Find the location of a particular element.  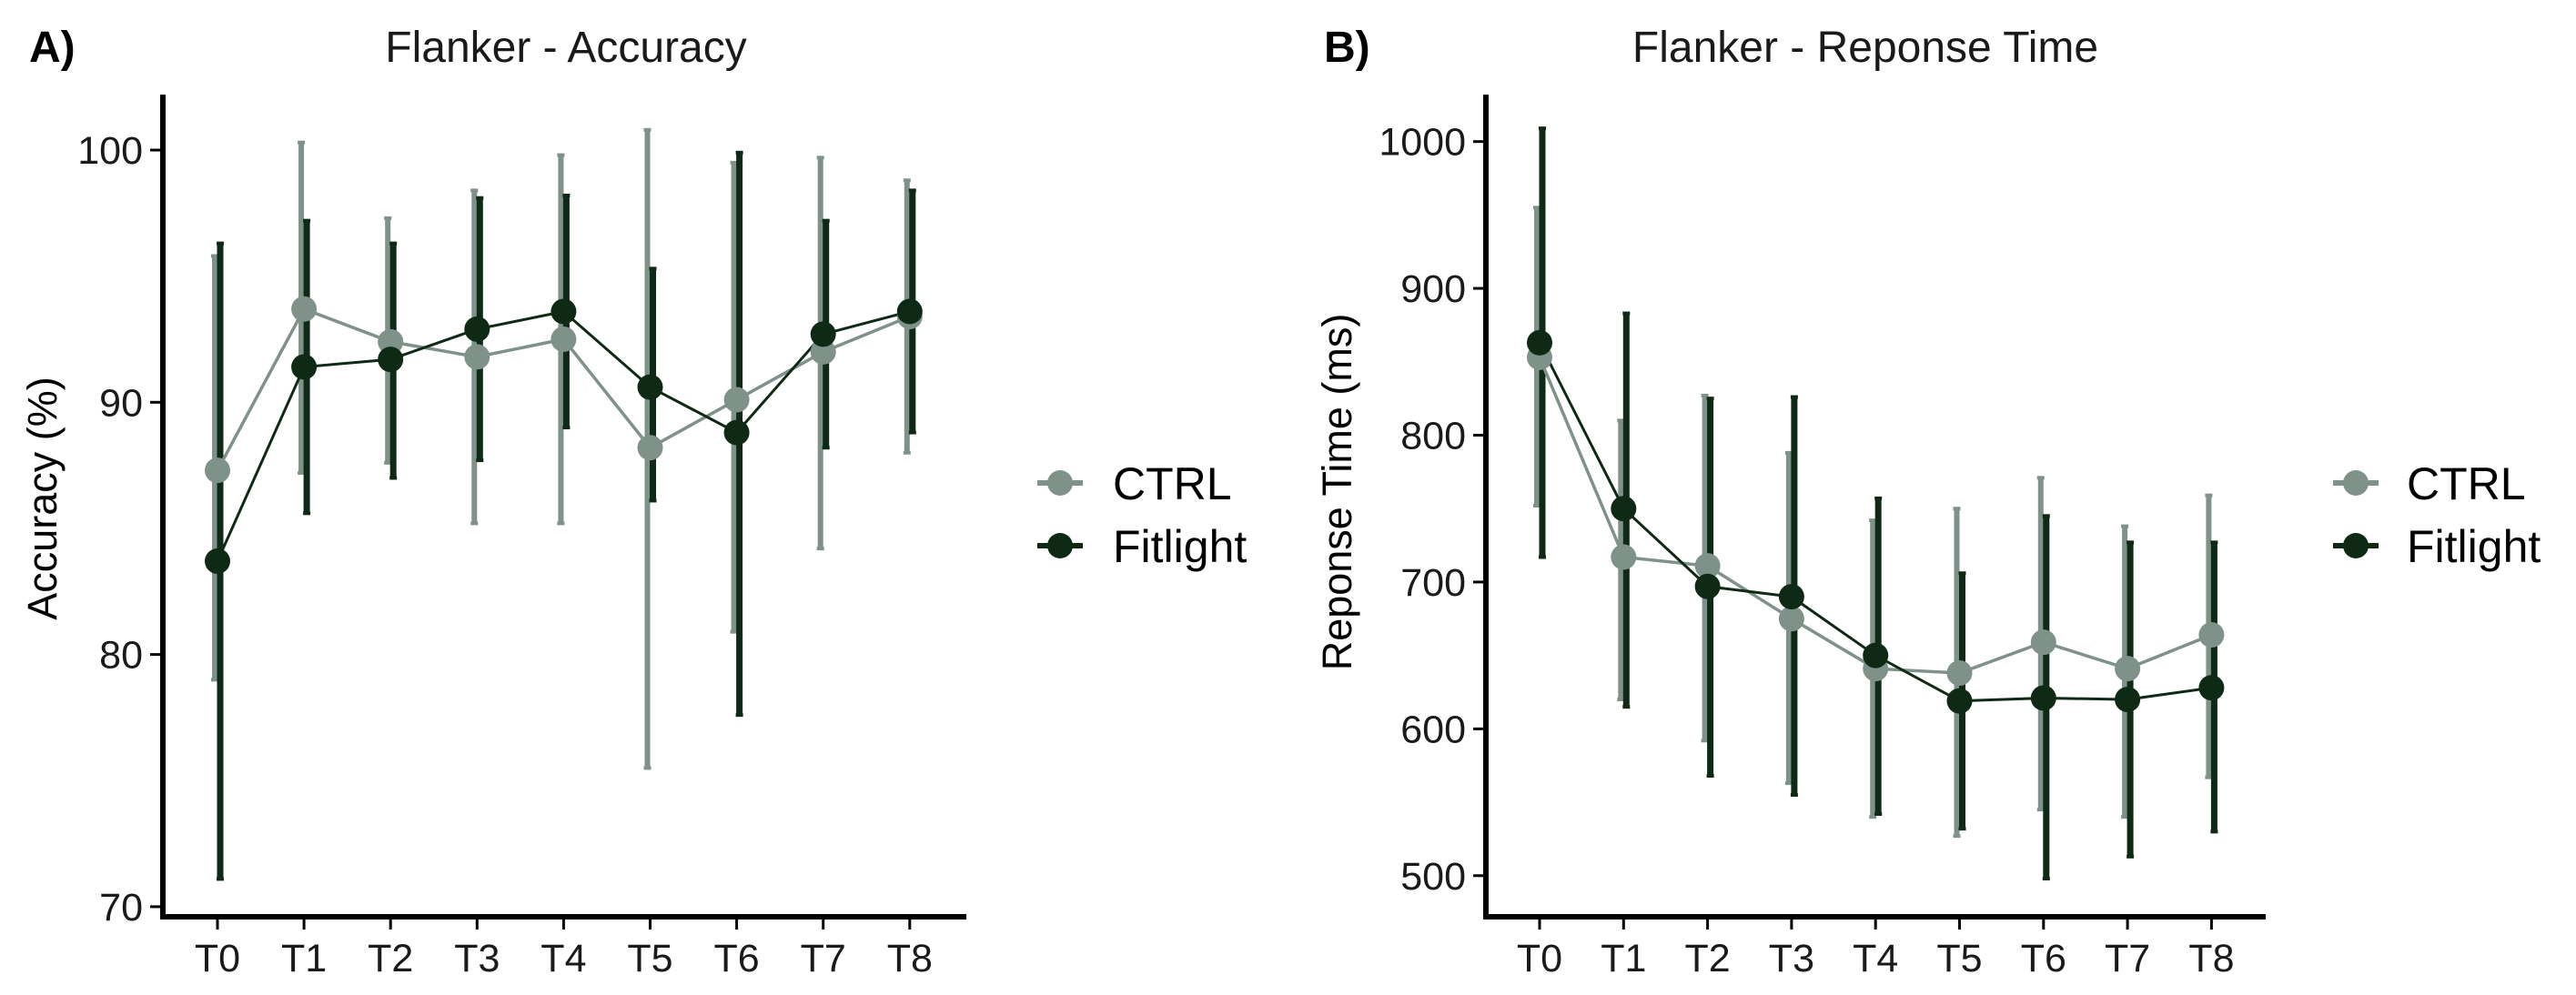

panel-a-x-tick-label-t0: T0 is located at coordinates (217, 958).